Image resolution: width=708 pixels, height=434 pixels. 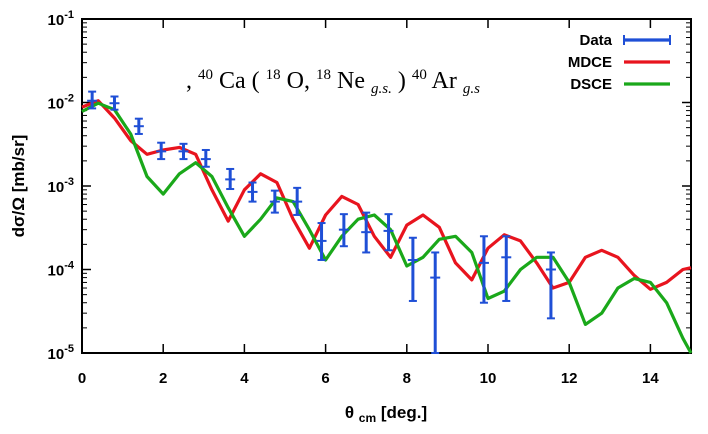 What do you see at coordinates (444, 81) in the screenshot?
I see `title-e: Ar` at bounding box center [444, 81].